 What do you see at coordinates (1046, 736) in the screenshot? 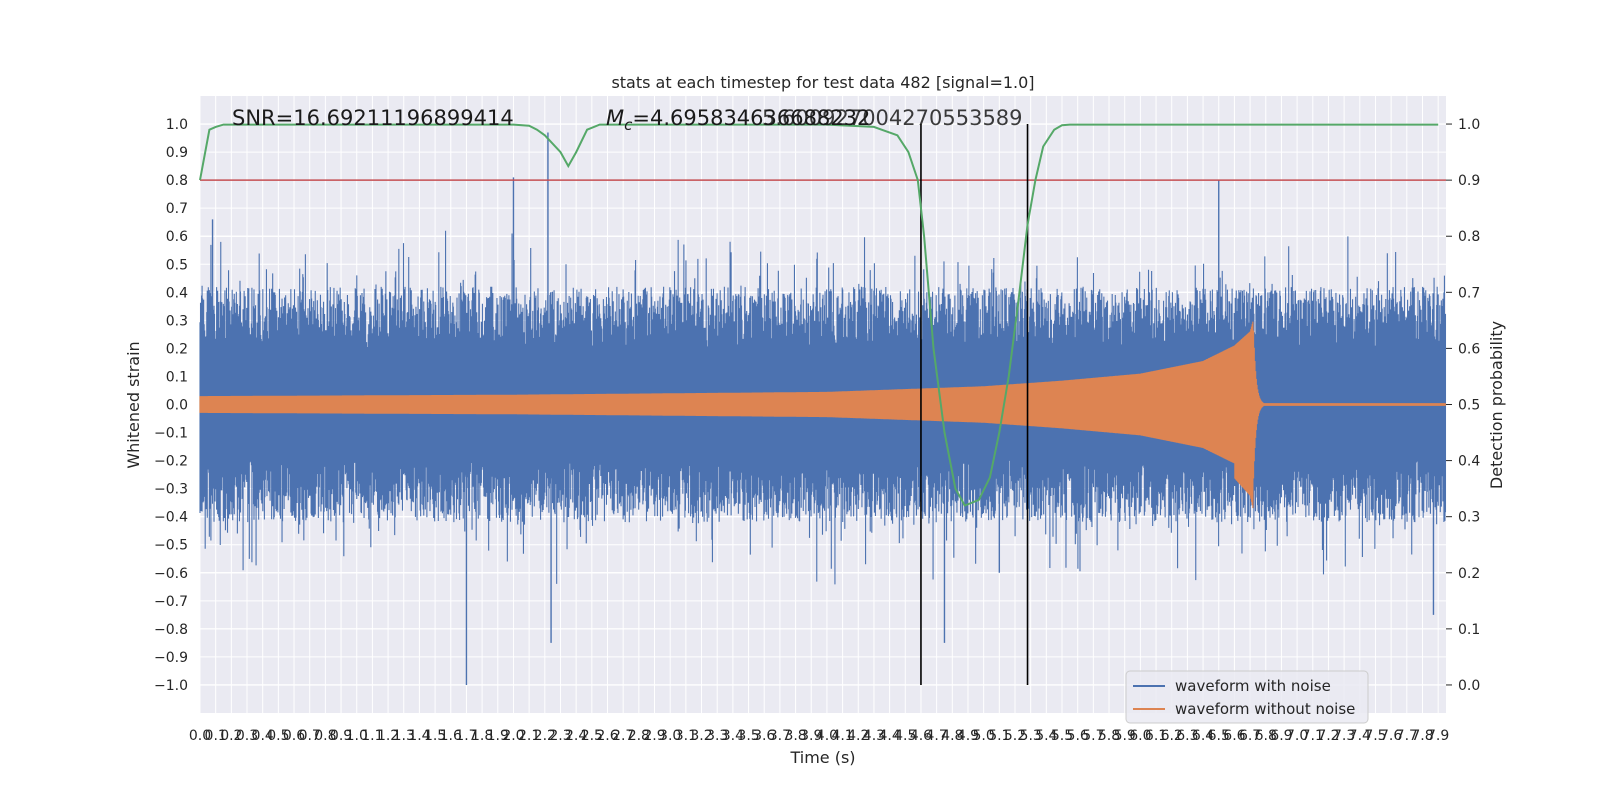
I see `x-tick-label: 5.4` at bounding box center [1046, 736].